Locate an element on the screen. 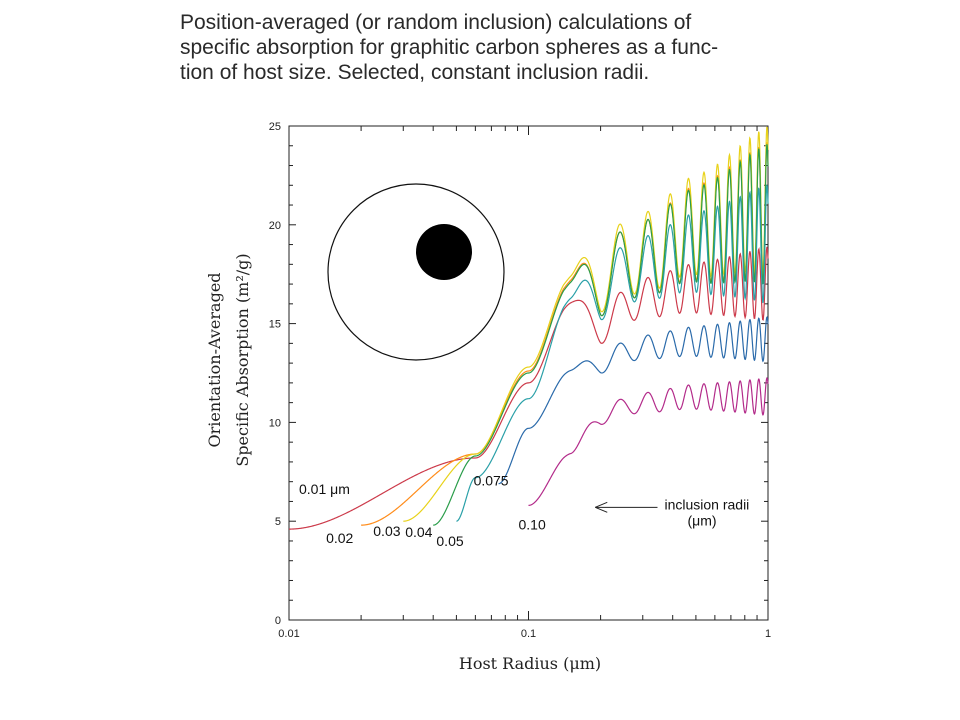  legend-note-line-2: (μm) is located at coordinates (701, 520).